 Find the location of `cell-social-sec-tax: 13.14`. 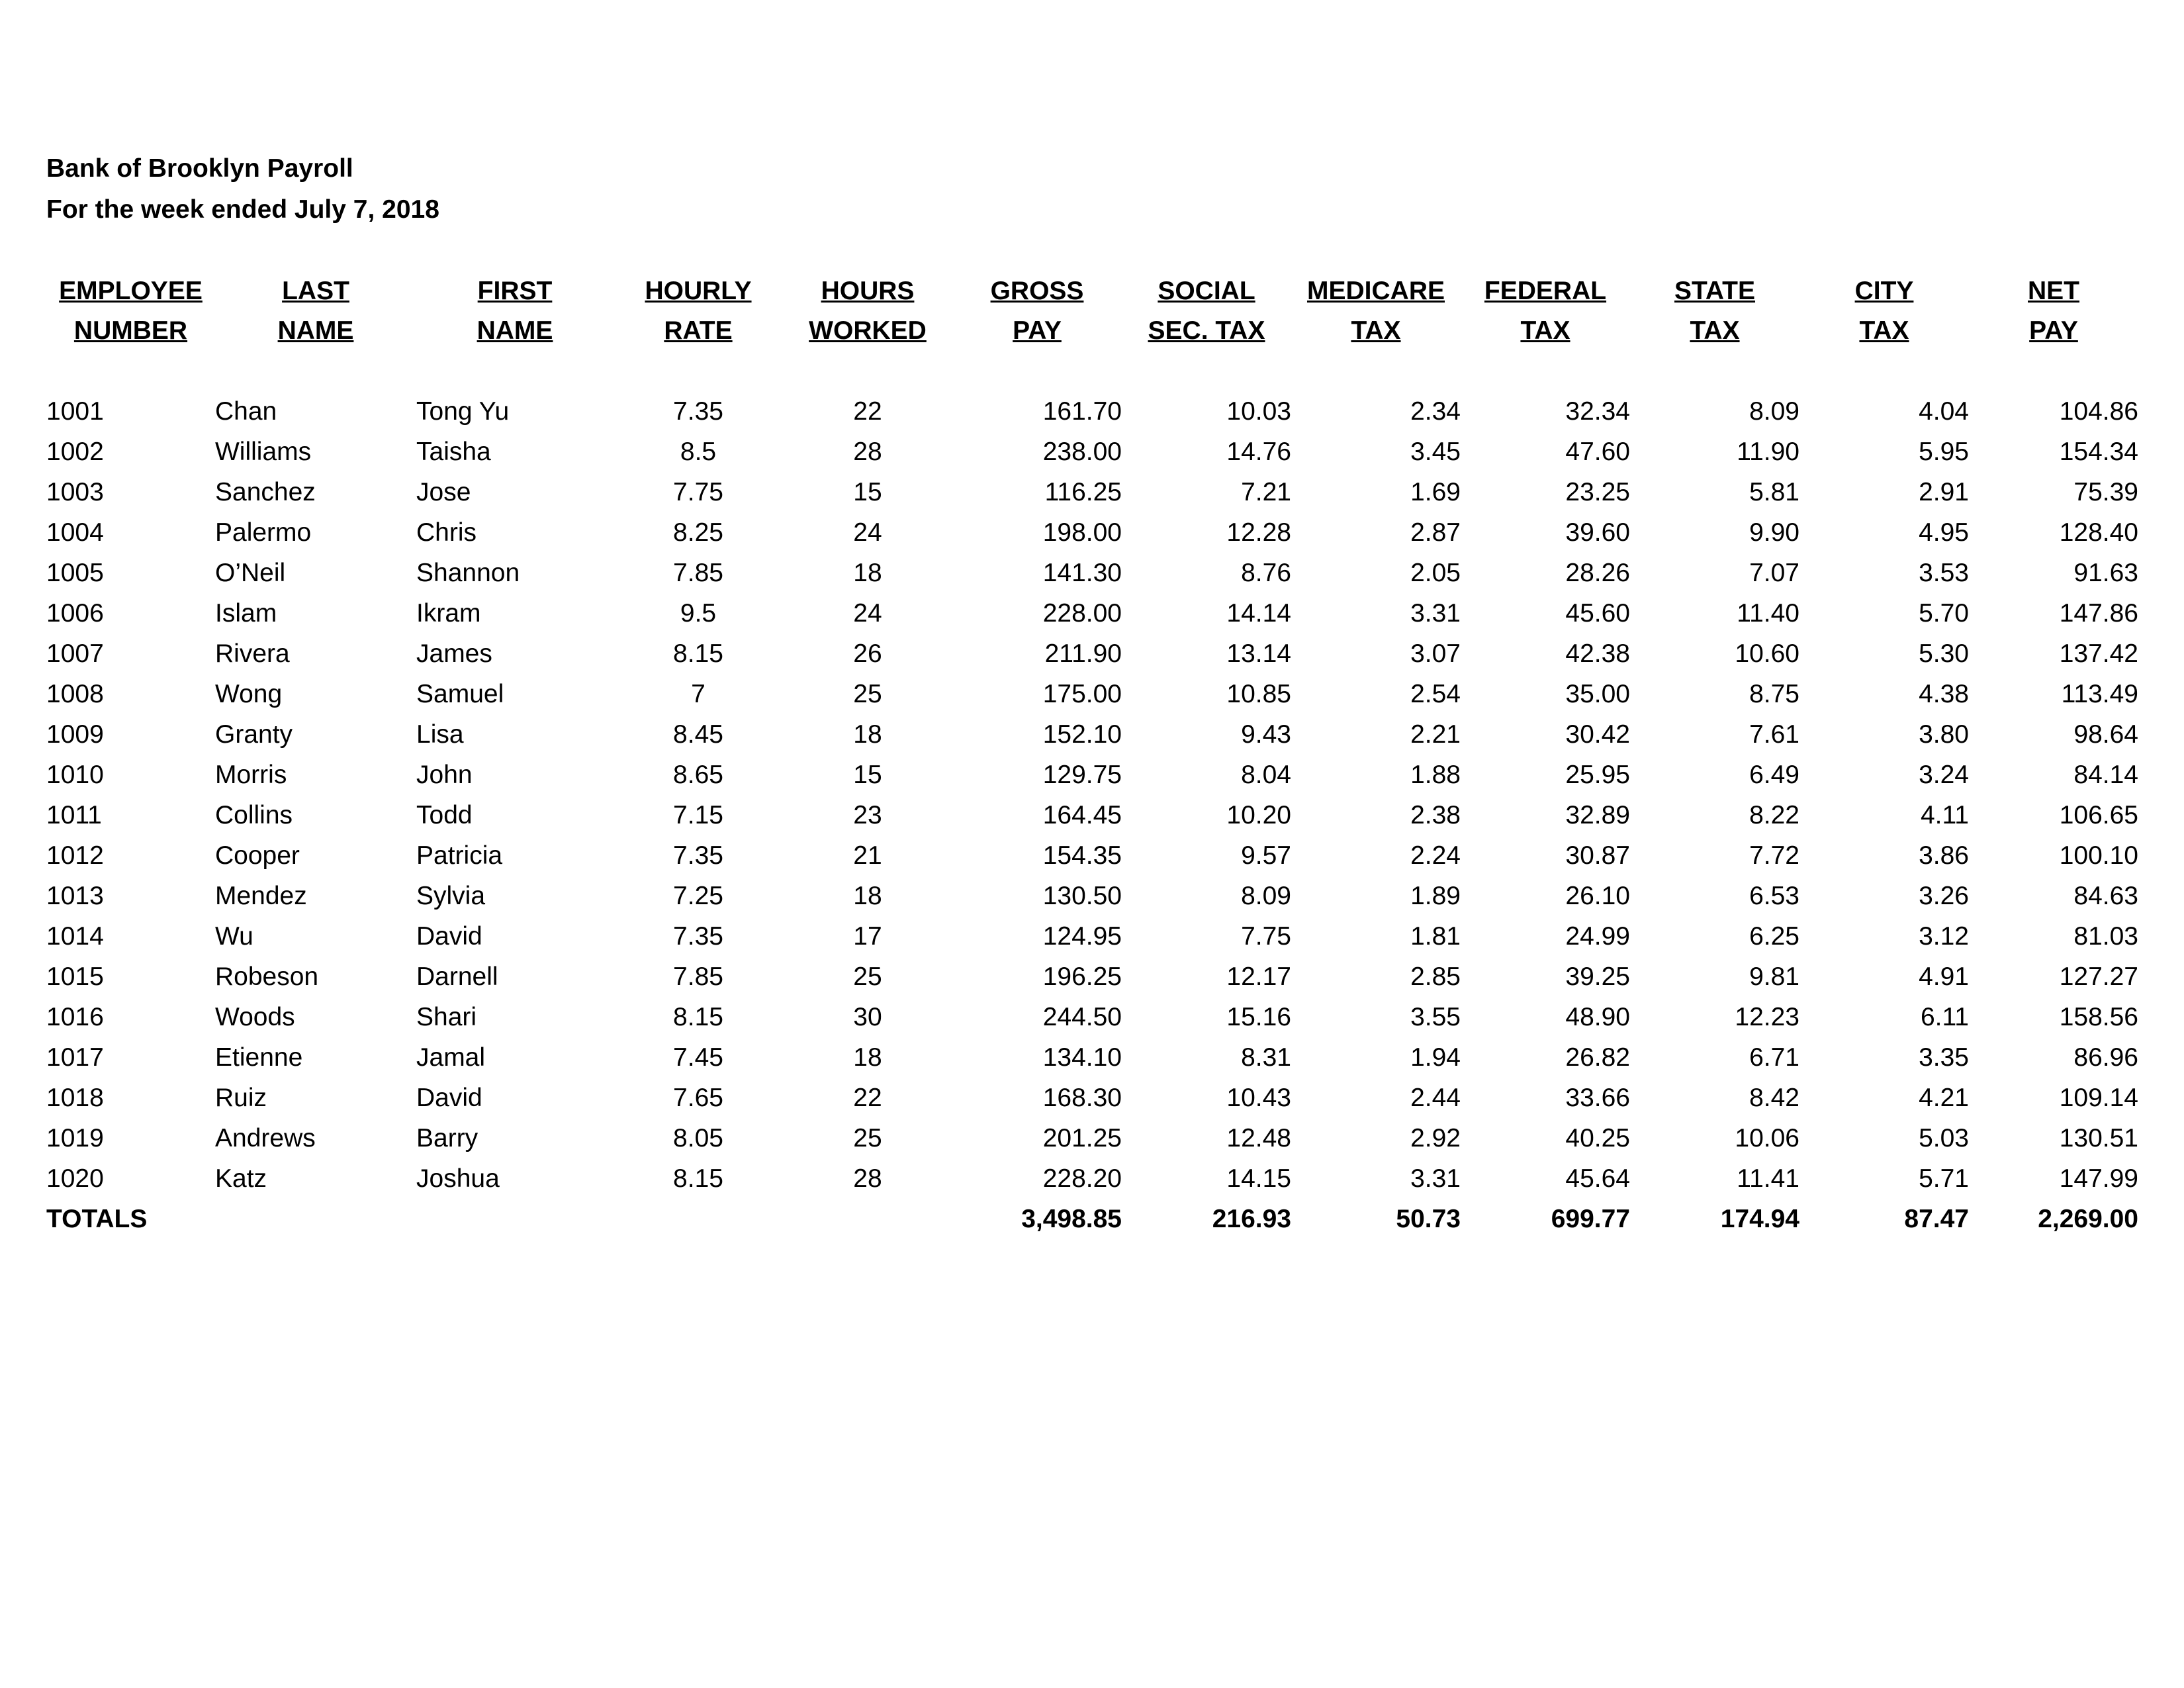

cell-social-sec-tax: 13.14 is located at coordinates (1258, 653).